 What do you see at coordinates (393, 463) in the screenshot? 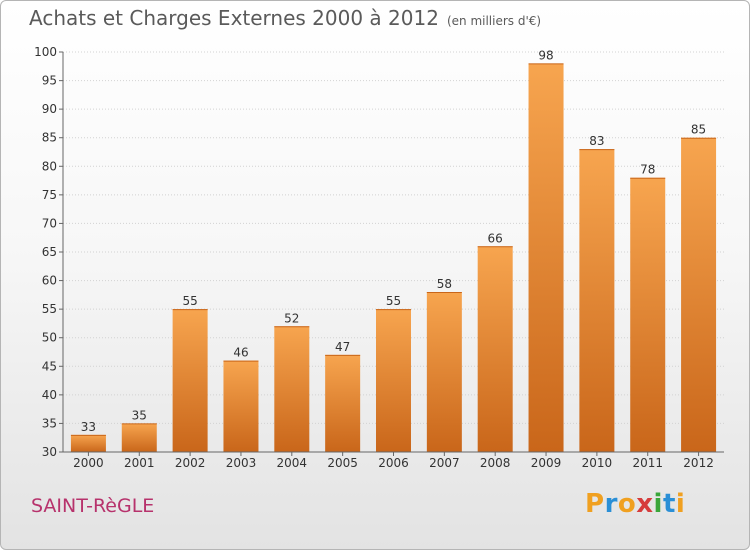
I see `x-tick-label-2006: 2006` at bounding box center [393, 463].